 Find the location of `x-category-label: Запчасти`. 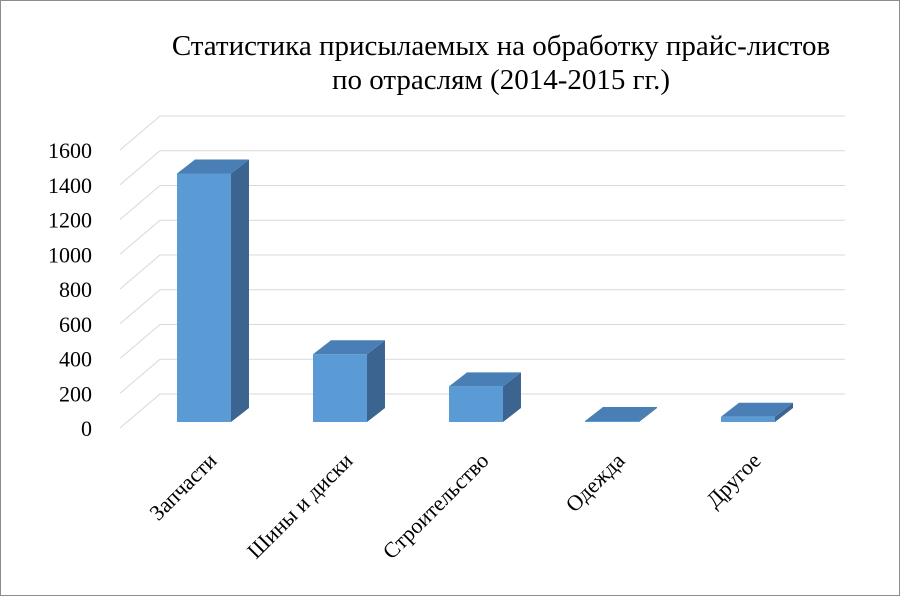

x-category-label: Запчасти is located at coordinates (182, 486).